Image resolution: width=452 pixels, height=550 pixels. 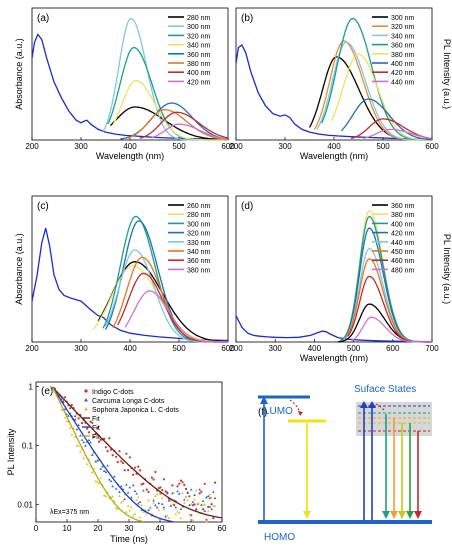 What do you see at coordinates (191, 528) in the screenshot?
I see `x-tick-label: 50` at bounding box center [191, 528].